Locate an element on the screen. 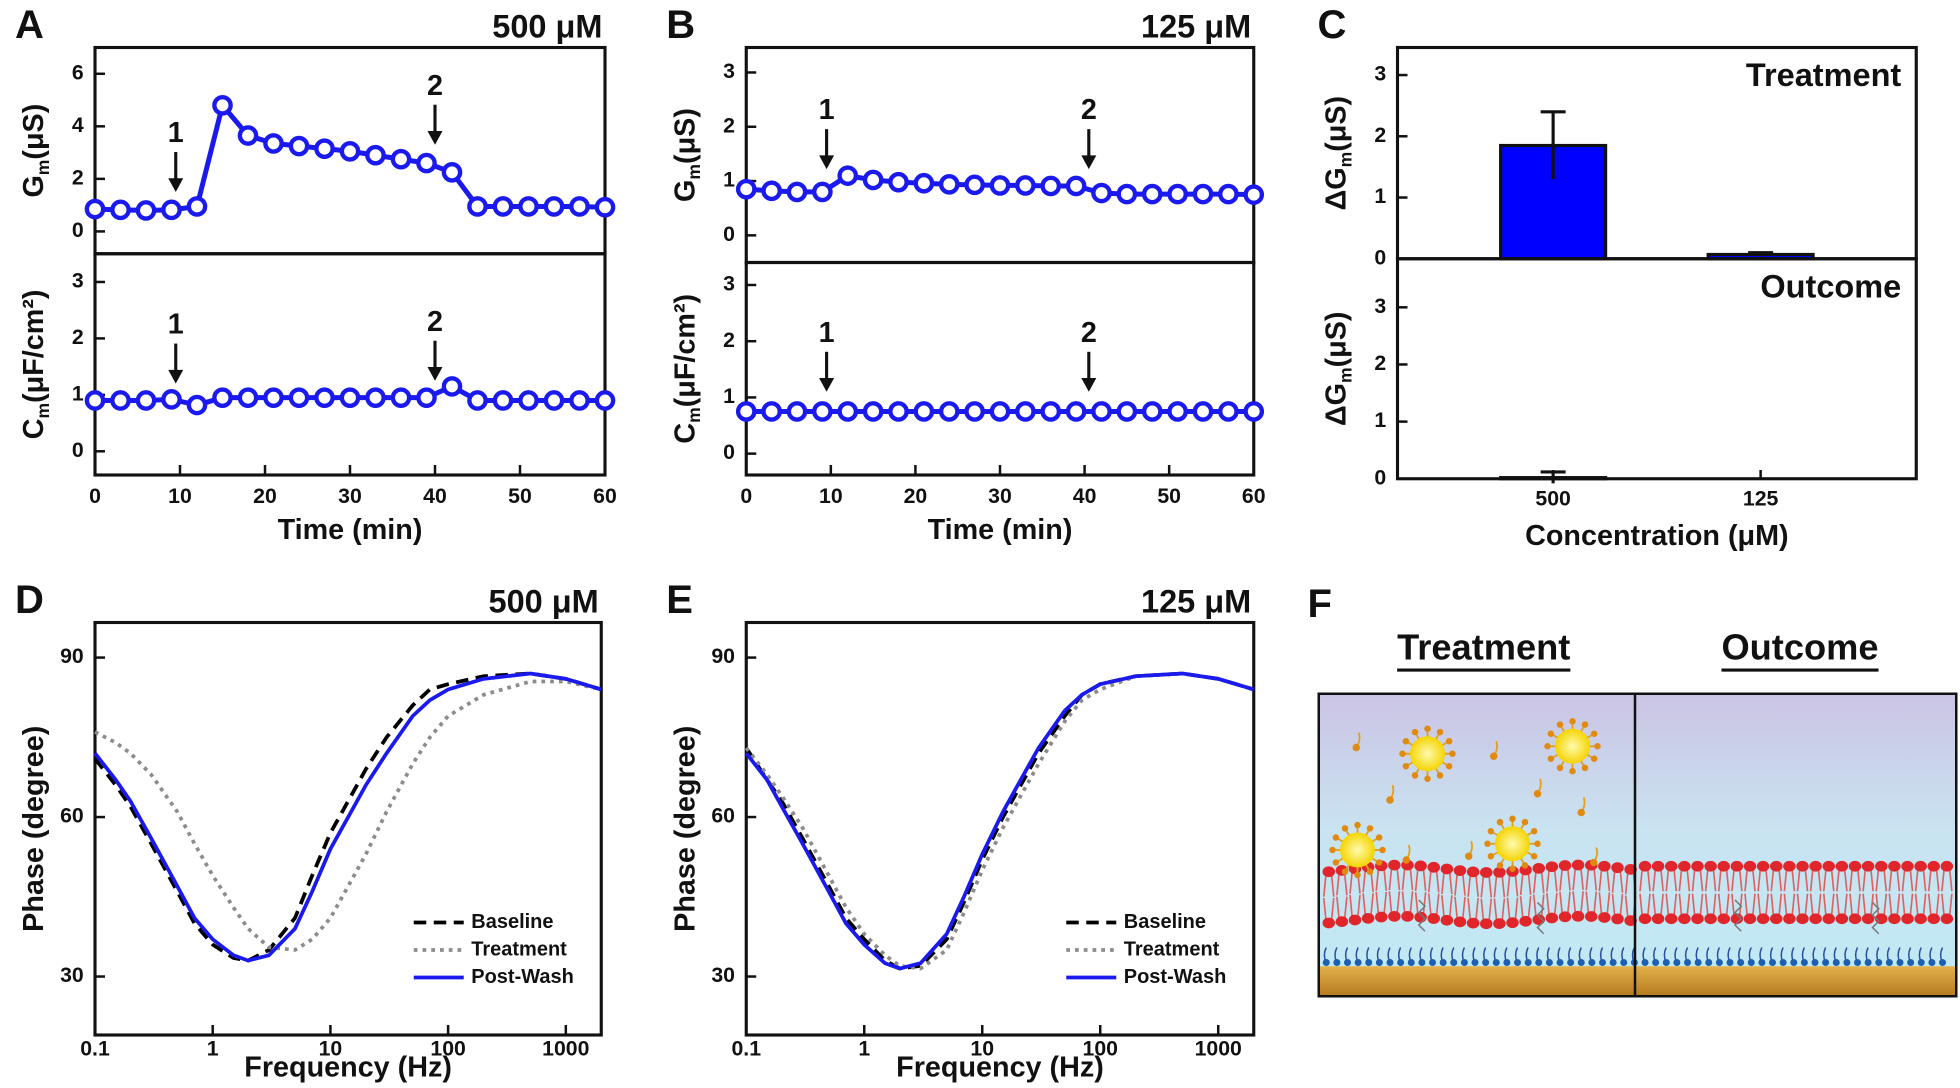  x-tick-label: 0 is located at coordinates (95, 496).